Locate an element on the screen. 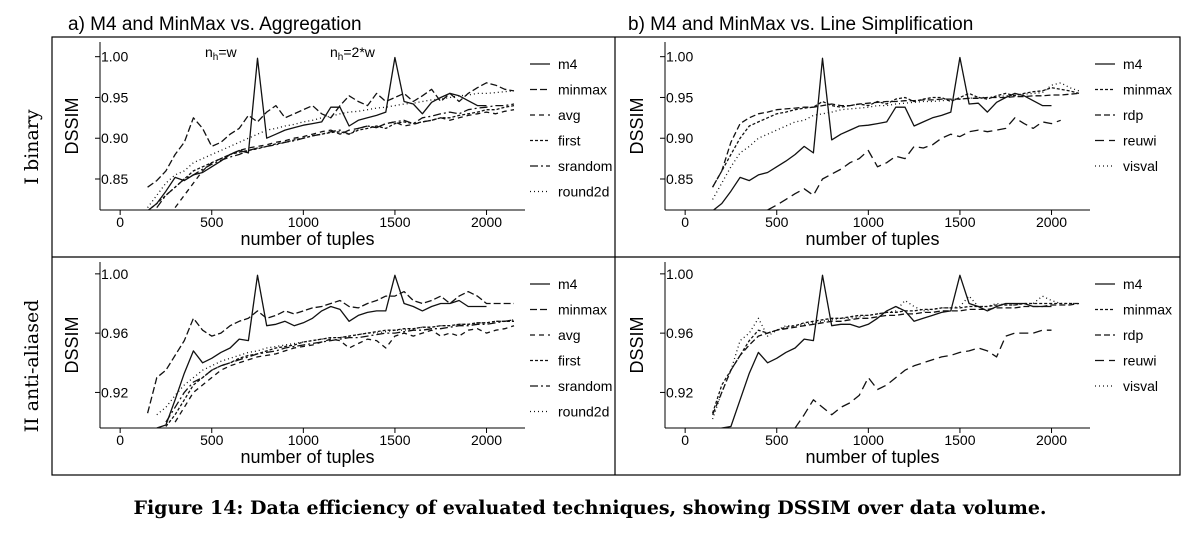 Image resolution: width=1204 pixels, height=539 pixels. row-title-binary: I binary is located at coordinates (32, 146).